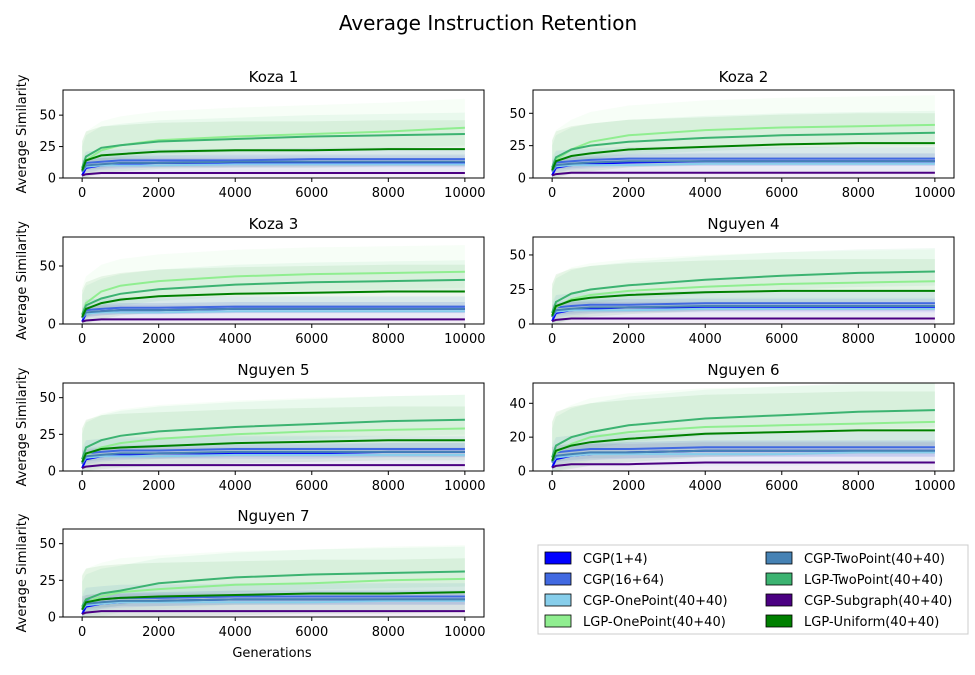 This screenshot has height=675, width=975. Describe the element at coordinates (273, 516) in the screenshot. I see `subplot-title: Nguyen 7` at that location.